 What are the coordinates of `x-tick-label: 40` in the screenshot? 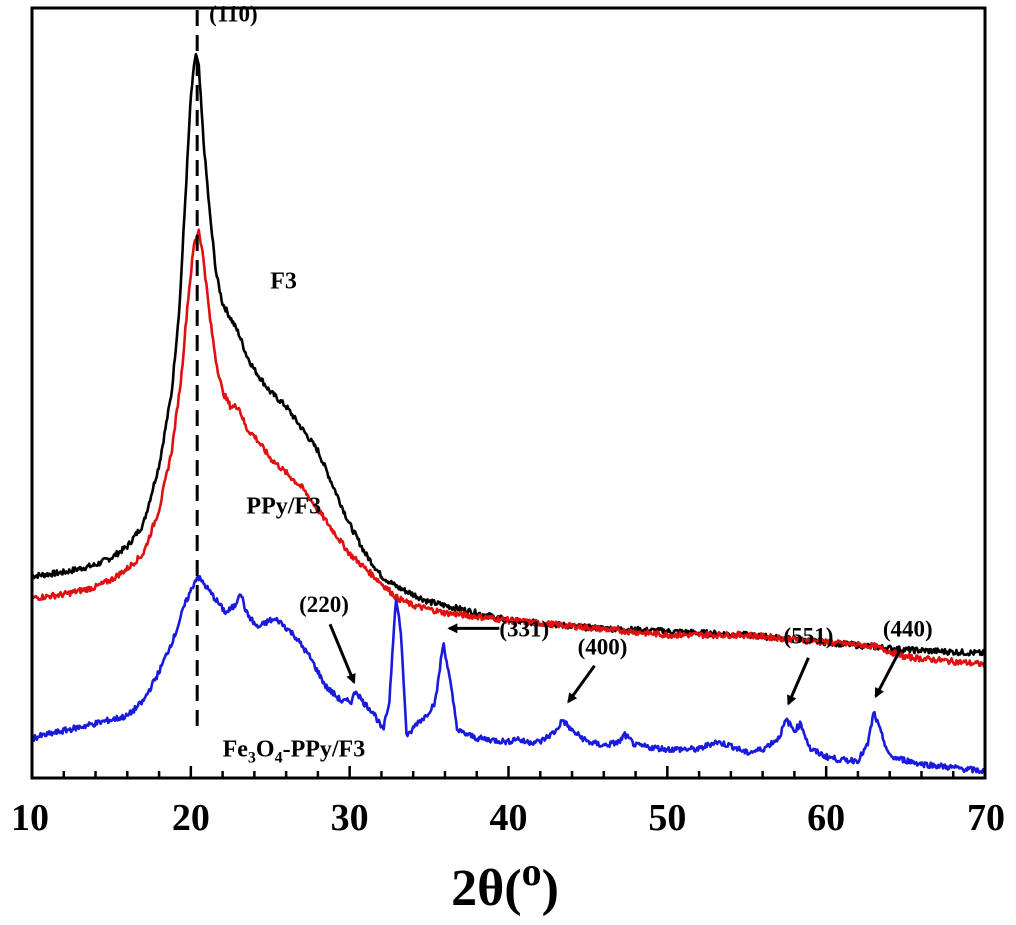 It's located at (509, 818).